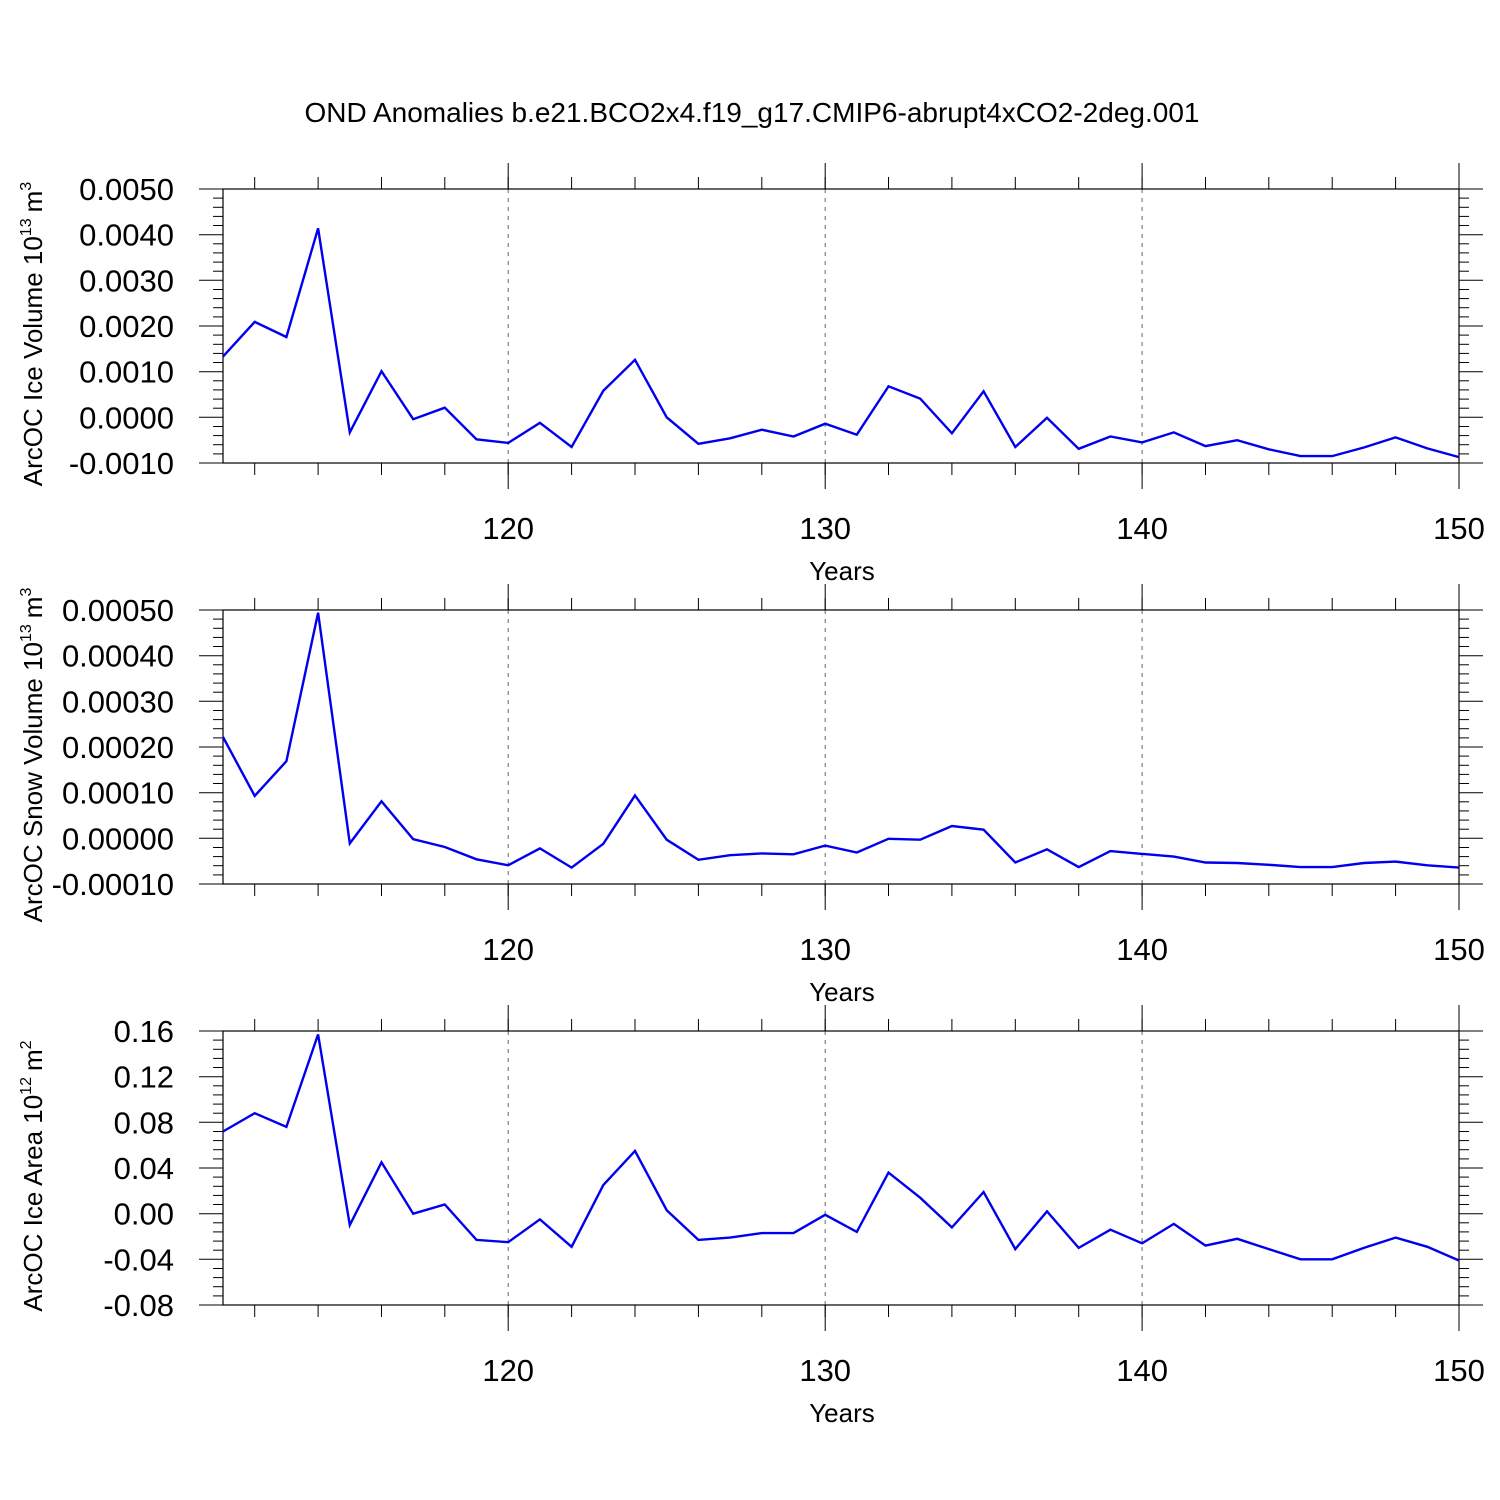  Describe the element at coordinates (118, 838) in the screenshot. I see `y-tick-label: 0.00000` at that location.